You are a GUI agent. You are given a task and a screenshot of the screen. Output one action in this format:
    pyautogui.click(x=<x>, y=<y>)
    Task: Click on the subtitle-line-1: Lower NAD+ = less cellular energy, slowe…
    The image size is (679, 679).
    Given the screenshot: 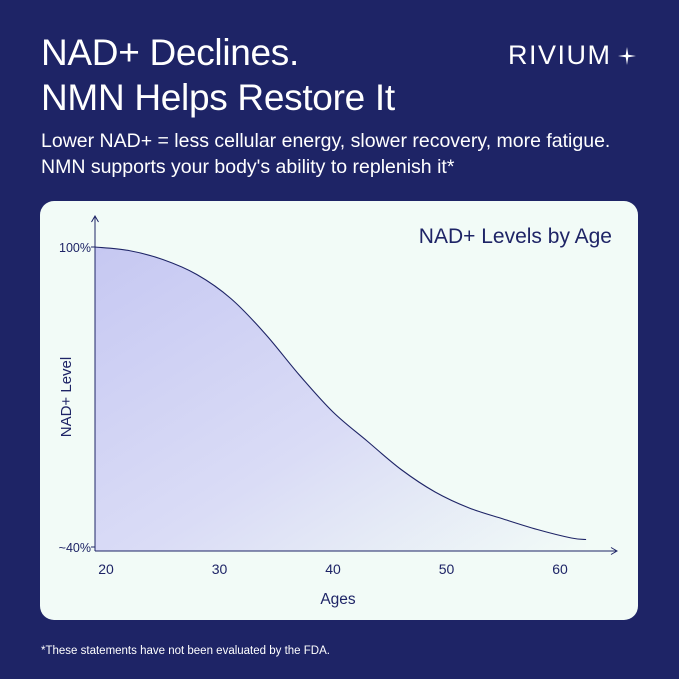 What is the action you would take?
    pyautogui.click(x=326, y=141)
    